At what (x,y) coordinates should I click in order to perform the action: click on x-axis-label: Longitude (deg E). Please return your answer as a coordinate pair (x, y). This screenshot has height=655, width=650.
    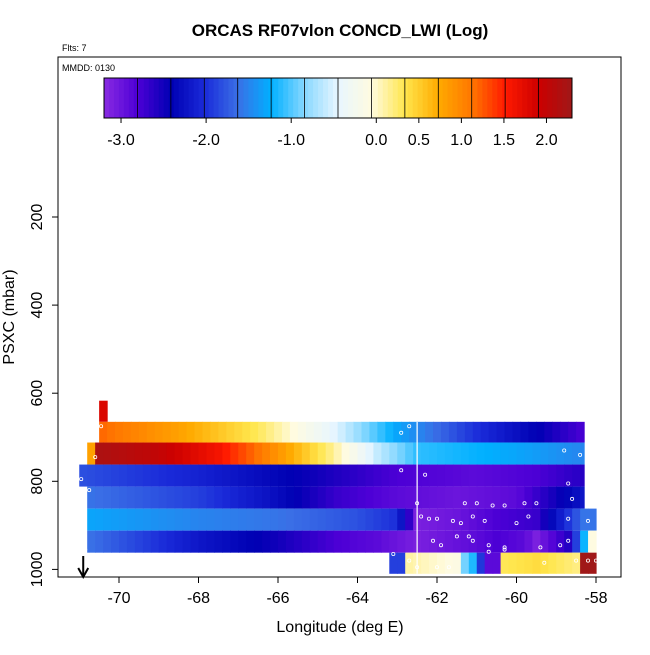
    Looking at the image, I should click on (339, 627).